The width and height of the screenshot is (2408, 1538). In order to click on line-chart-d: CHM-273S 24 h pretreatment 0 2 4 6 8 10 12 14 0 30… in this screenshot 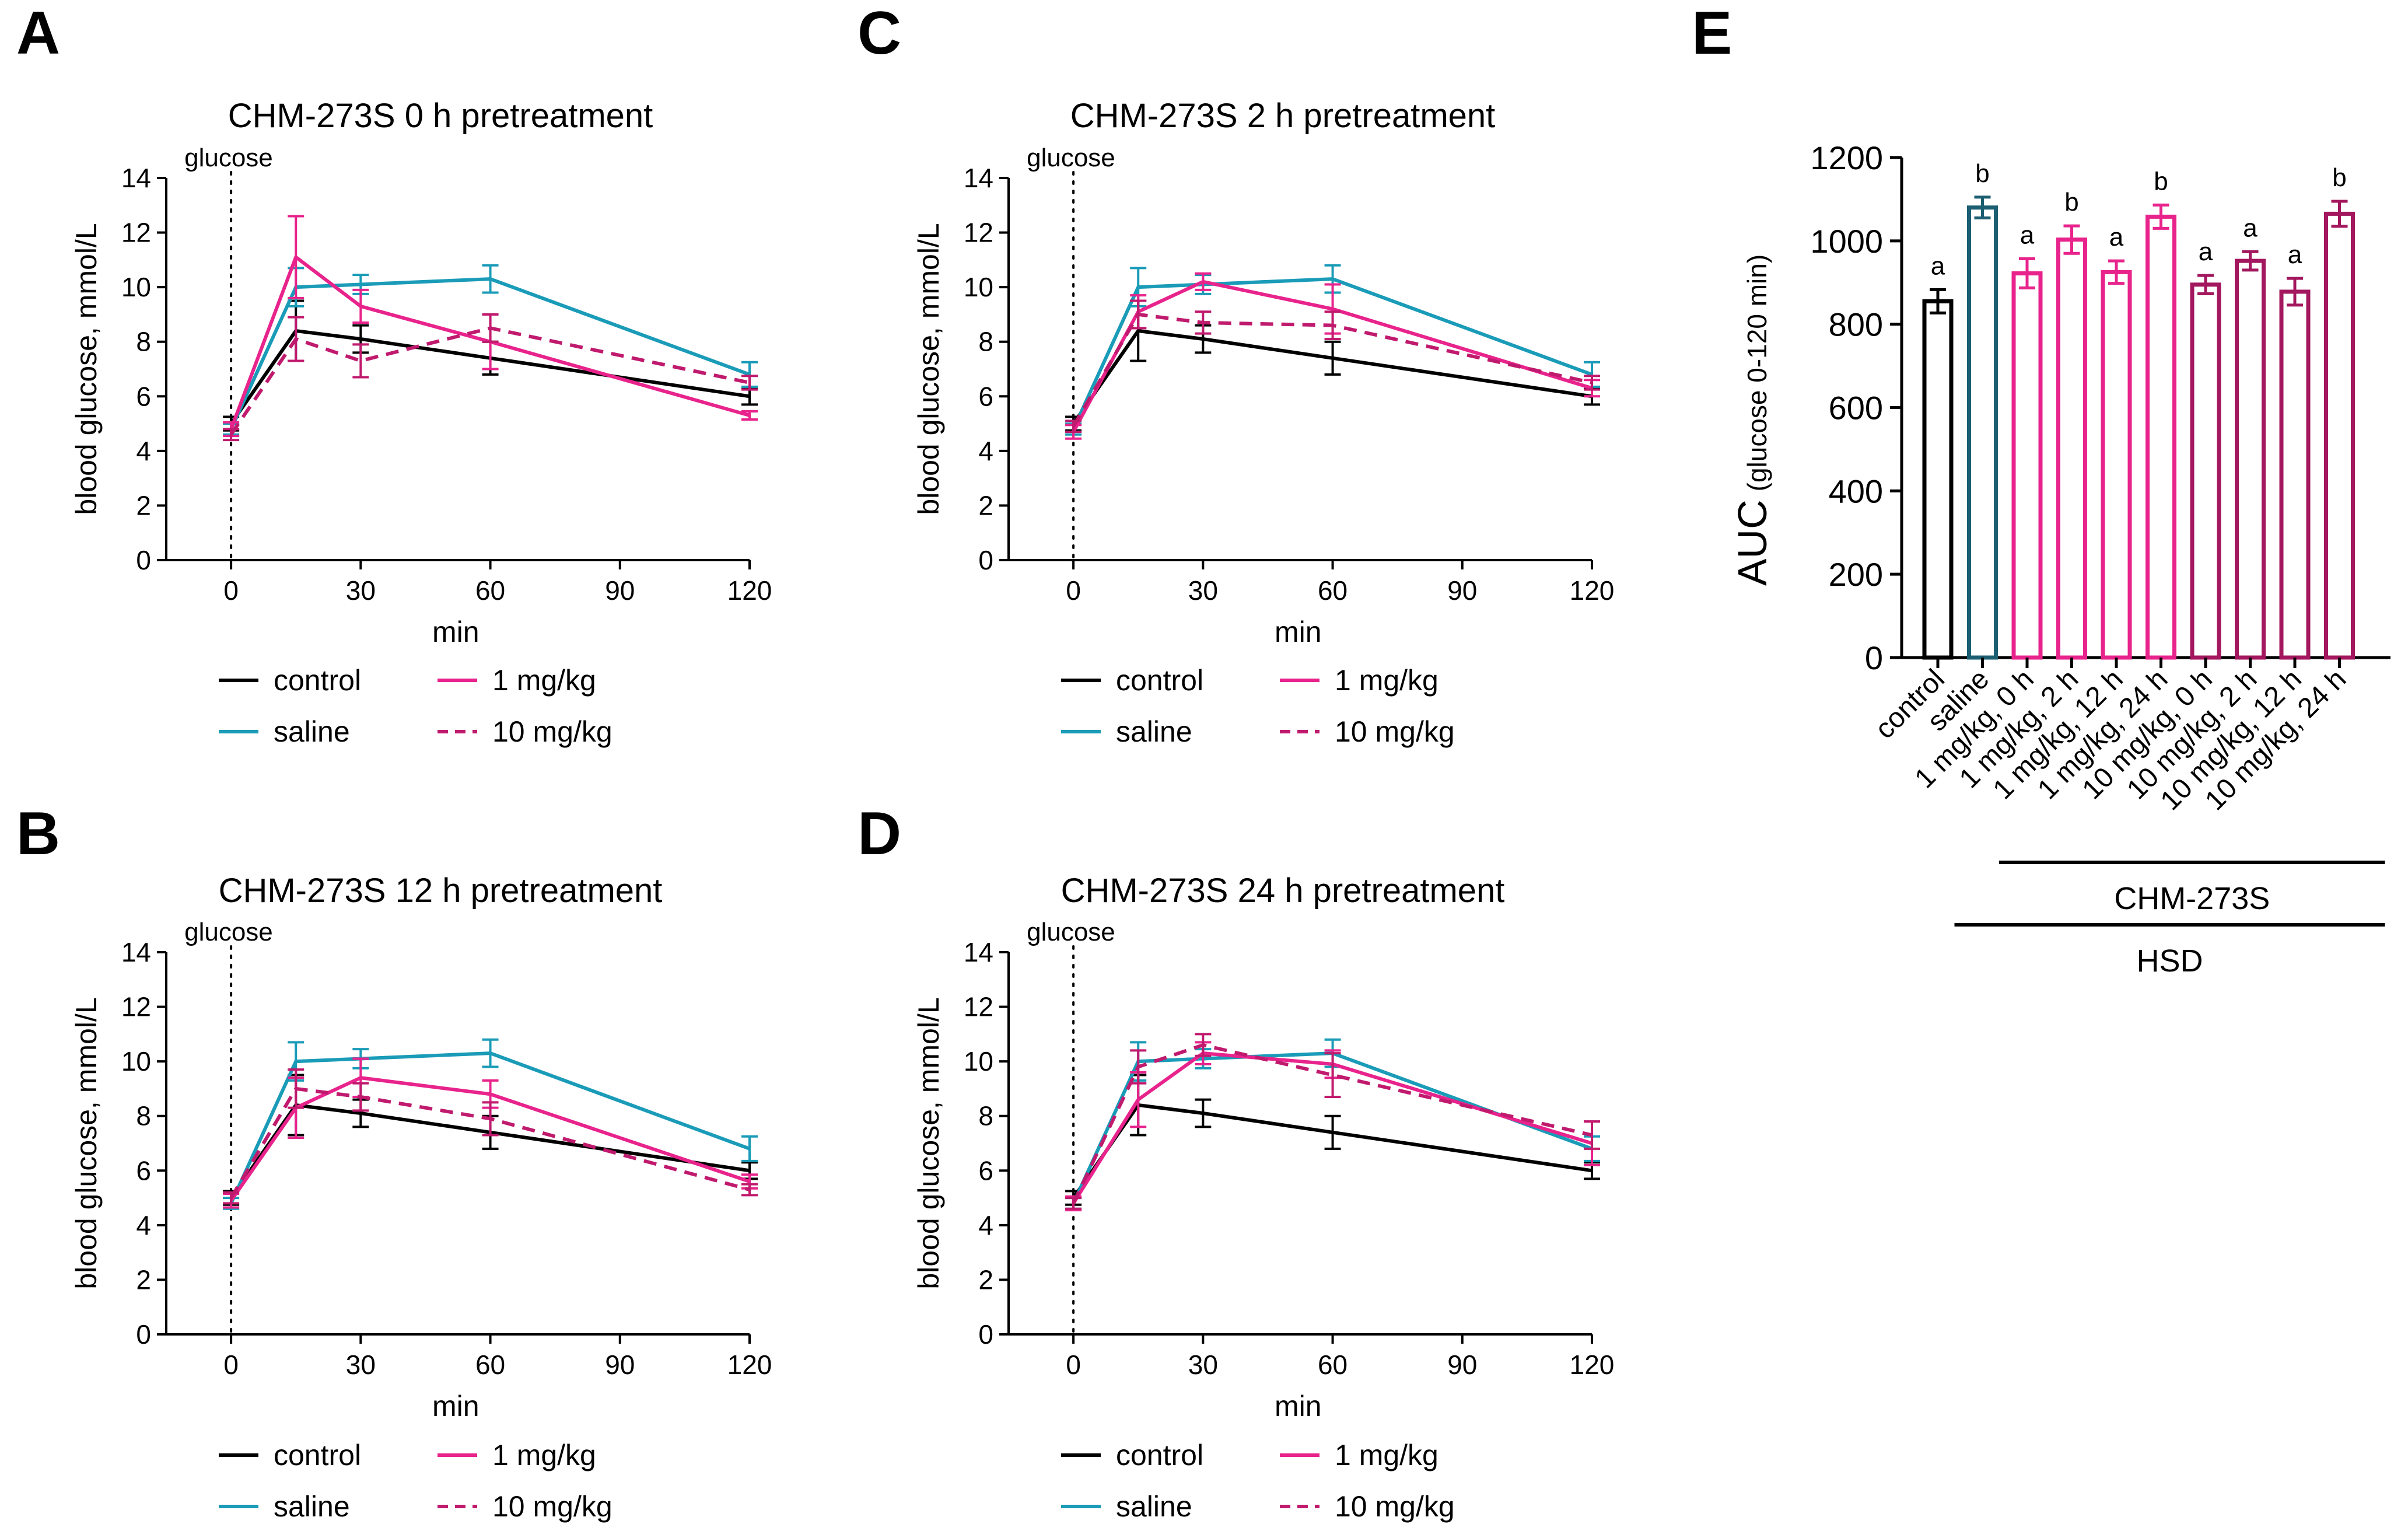, I will do `click(1263, 1197)`.